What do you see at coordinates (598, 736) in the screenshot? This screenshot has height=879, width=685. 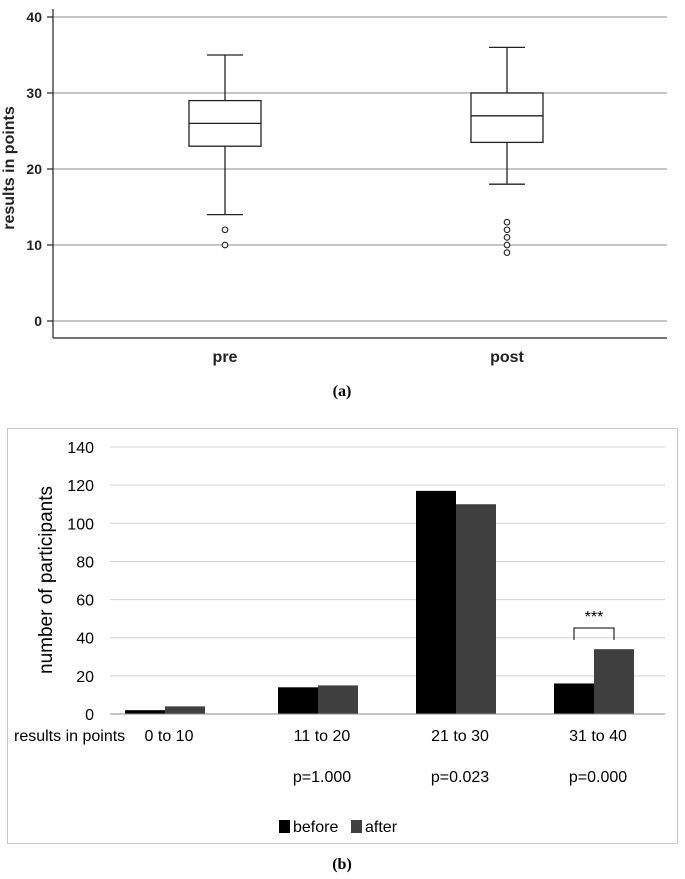 I see `barchart-x-tick-label: 31 to 40` at bounding box center [598, 736].